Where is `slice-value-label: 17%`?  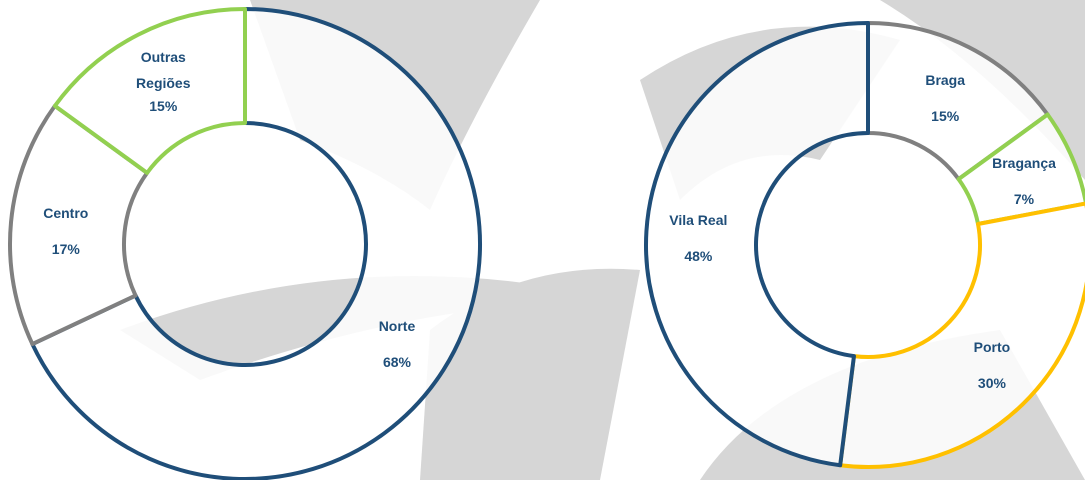
slice-value-label: 17% is located at coordinates (65, 249).